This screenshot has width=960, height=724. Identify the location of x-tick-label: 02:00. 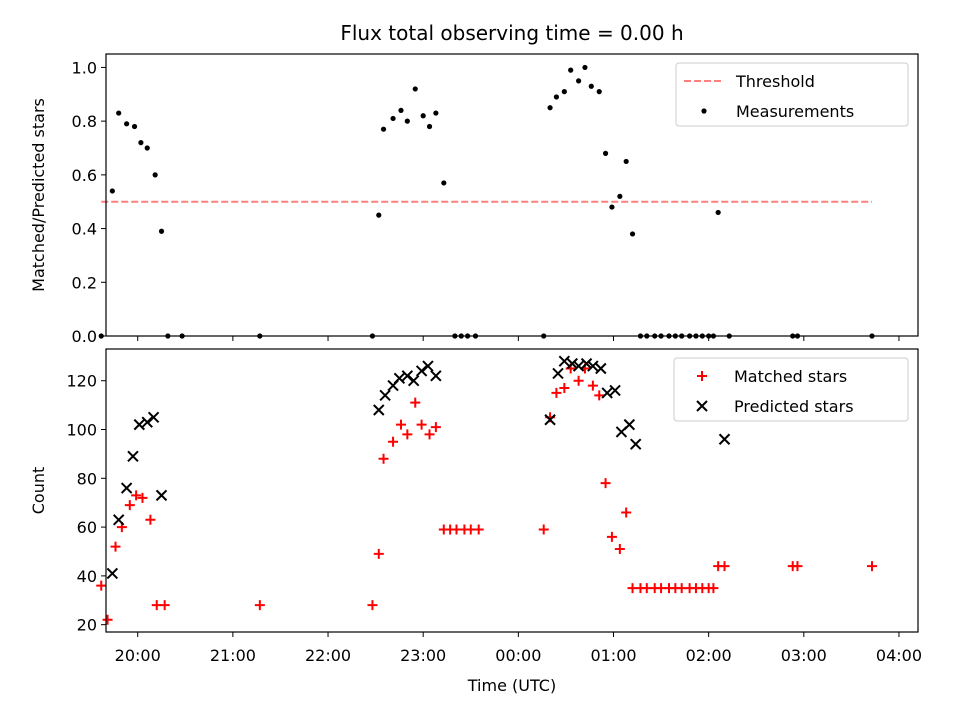
(709, 655).